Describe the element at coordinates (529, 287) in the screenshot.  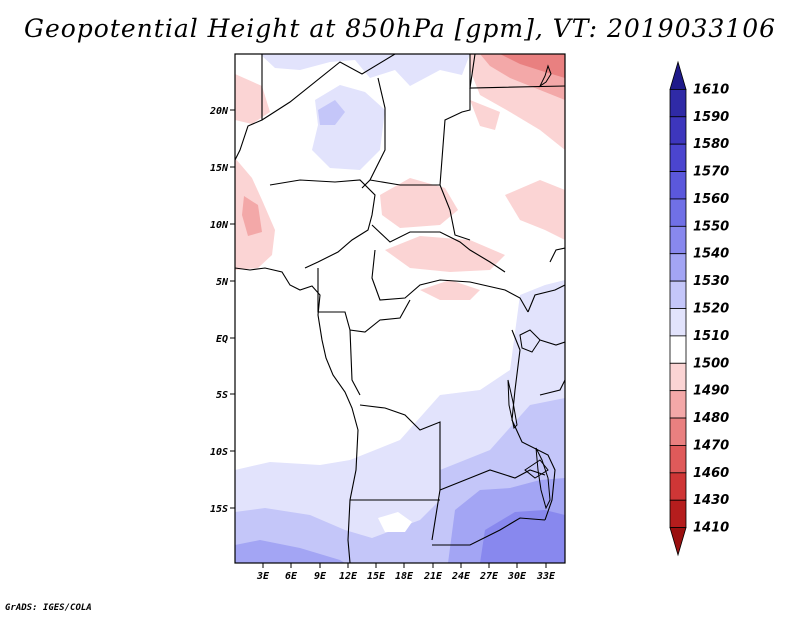
I see `lakes` at that location.